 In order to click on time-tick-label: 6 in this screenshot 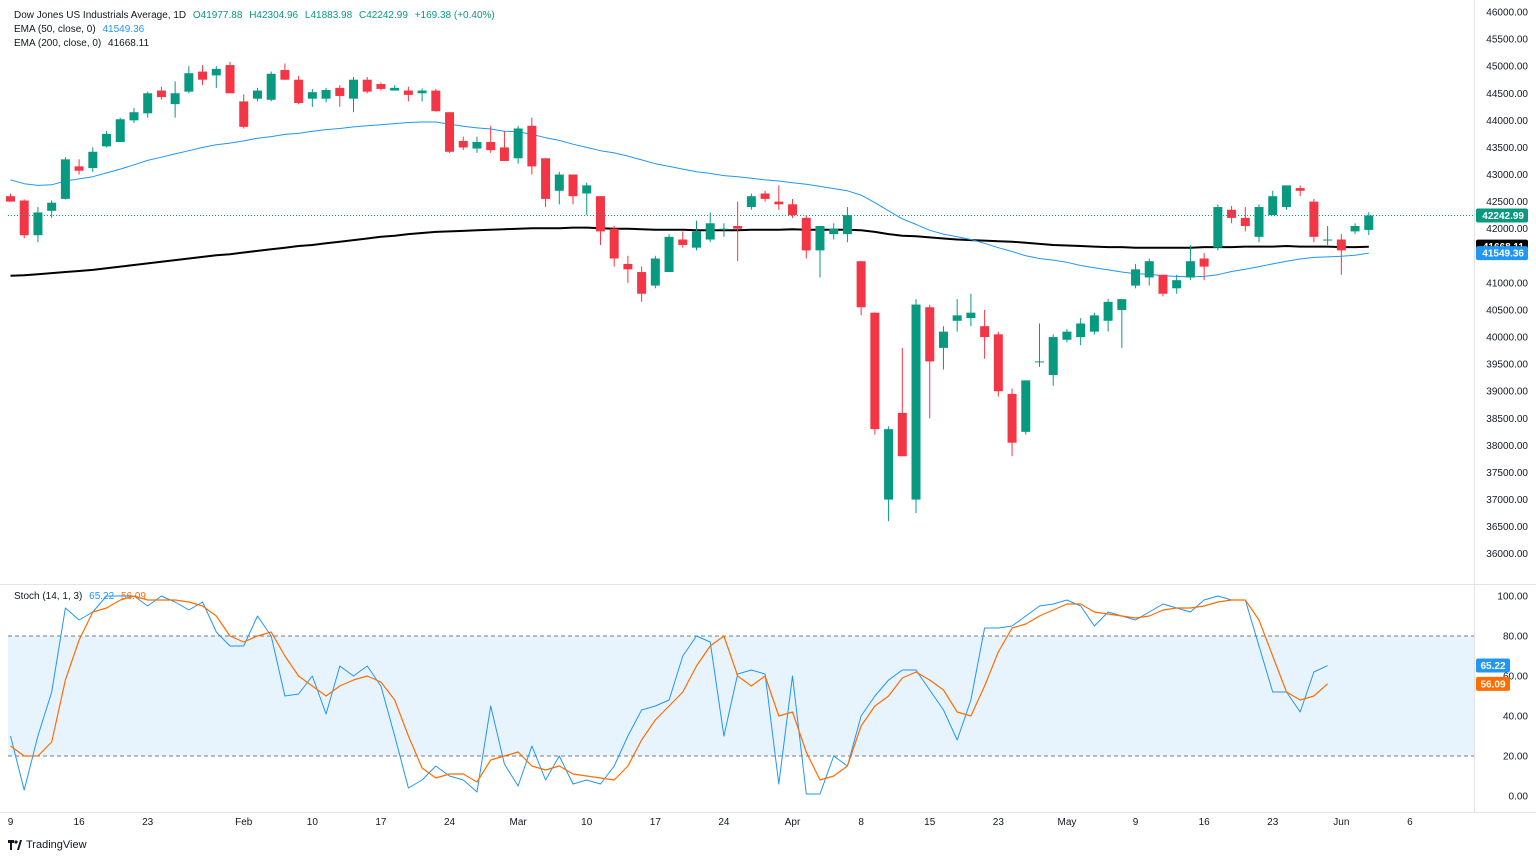, I will do `click(1410, 822)`.